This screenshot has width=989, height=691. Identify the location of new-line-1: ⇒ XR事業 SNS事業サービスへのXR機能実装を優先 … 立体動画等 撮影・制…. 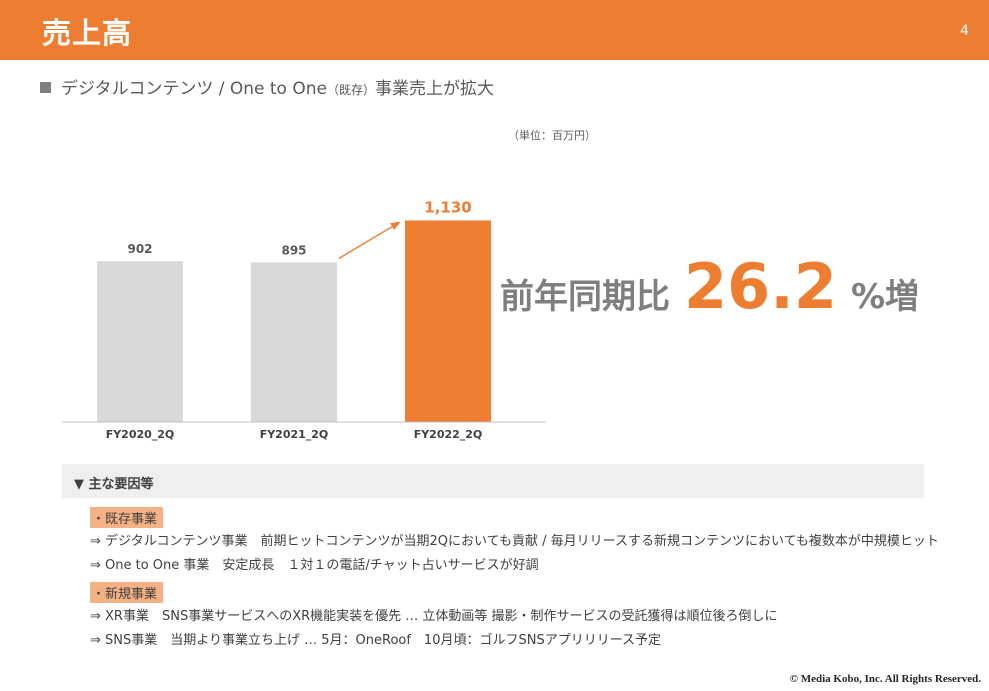
(434, 616).